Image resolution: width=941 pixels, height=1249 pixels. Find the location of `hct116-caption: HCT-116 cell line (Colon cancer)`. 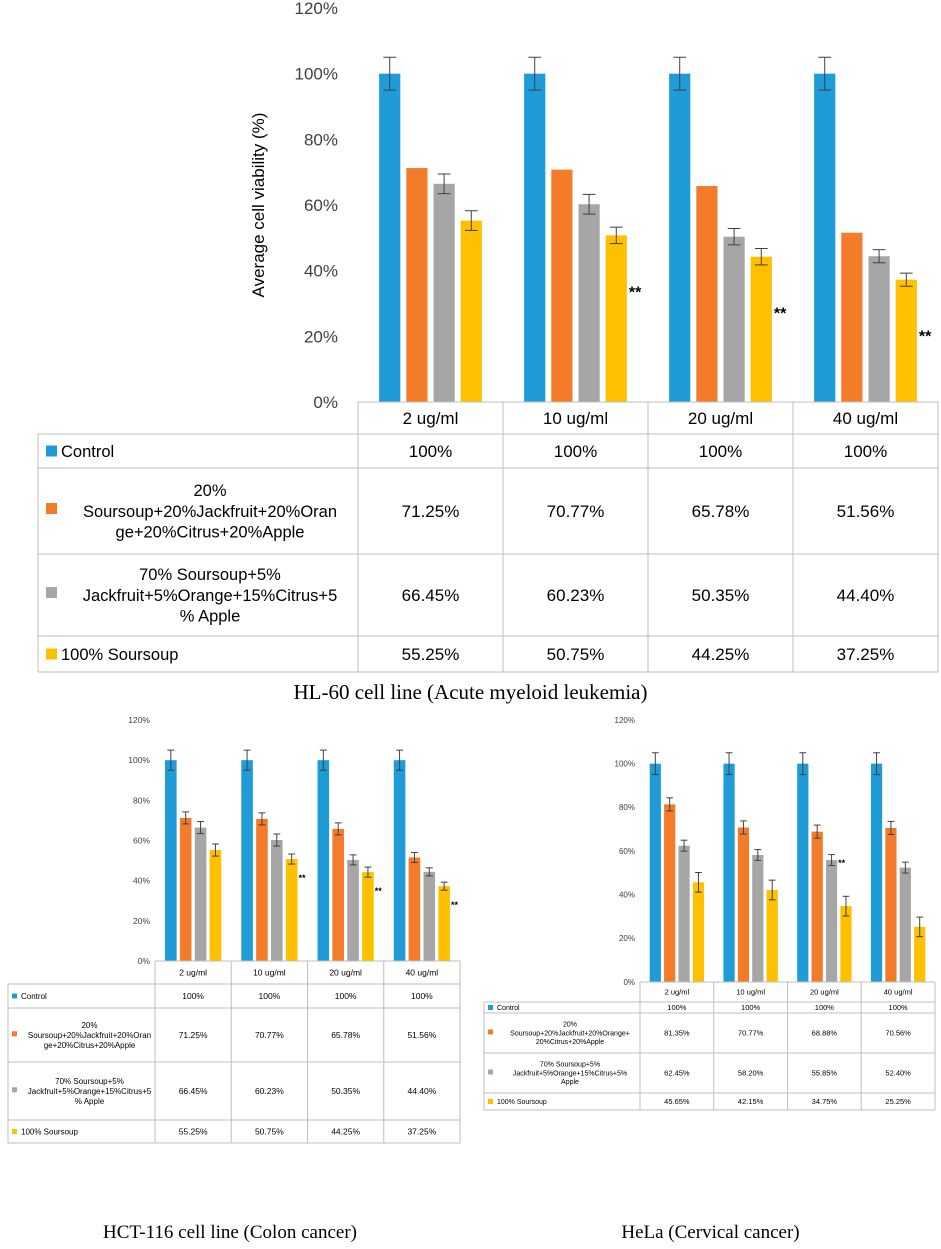

hct116-caption: HCT-116 cell line (Colon cancer) is located at coordinates (230, 1232).